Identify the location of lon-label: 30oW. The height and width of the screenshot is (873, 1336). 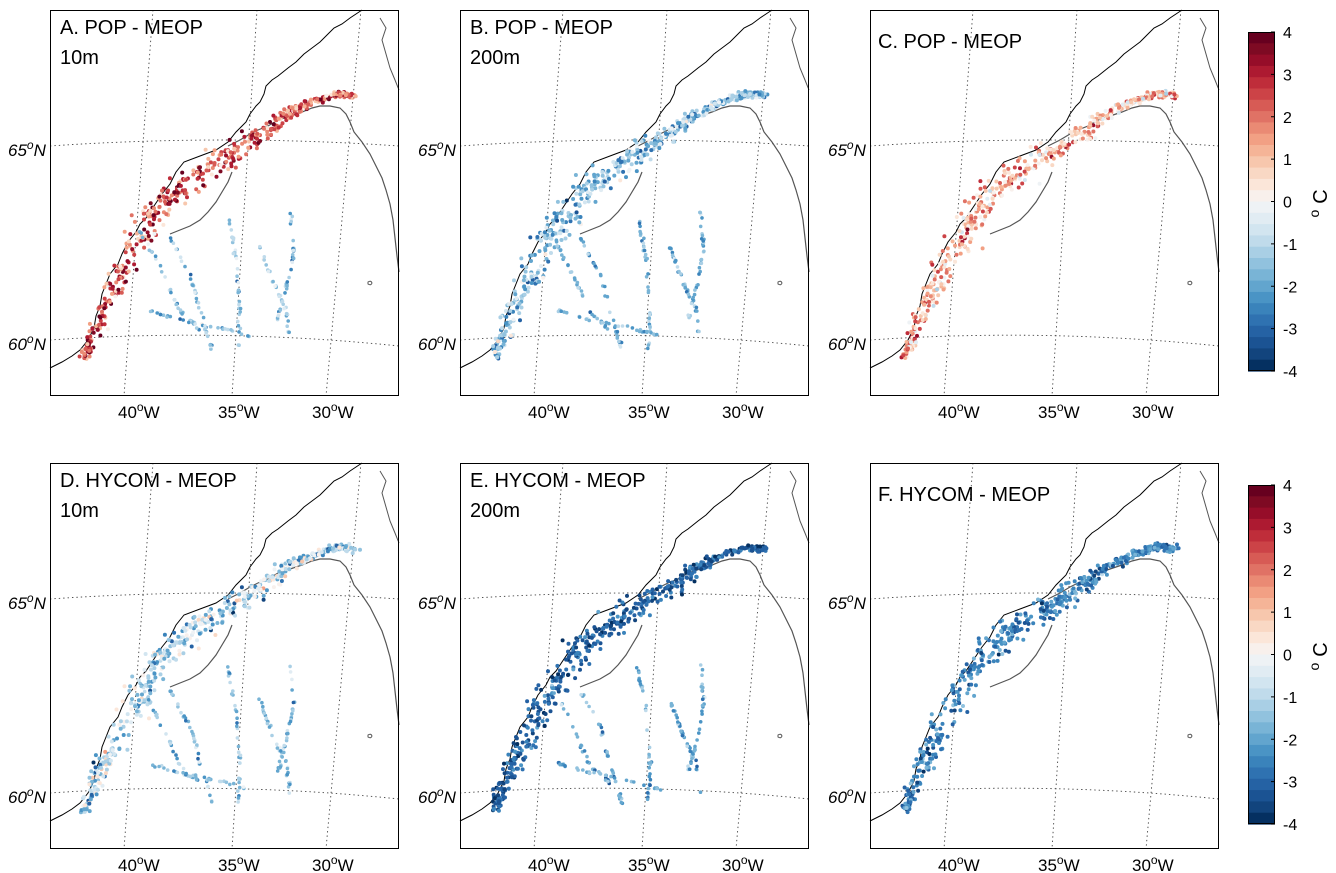
(743, 863).